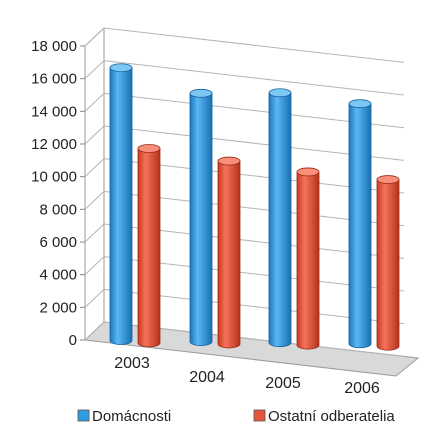 The height and width of the screenshot is (433, 447). What do you see at coordinates (58, 275) in the screenshot?
I see `y-tick-label: 4 000` at bounding box center [58, 275].